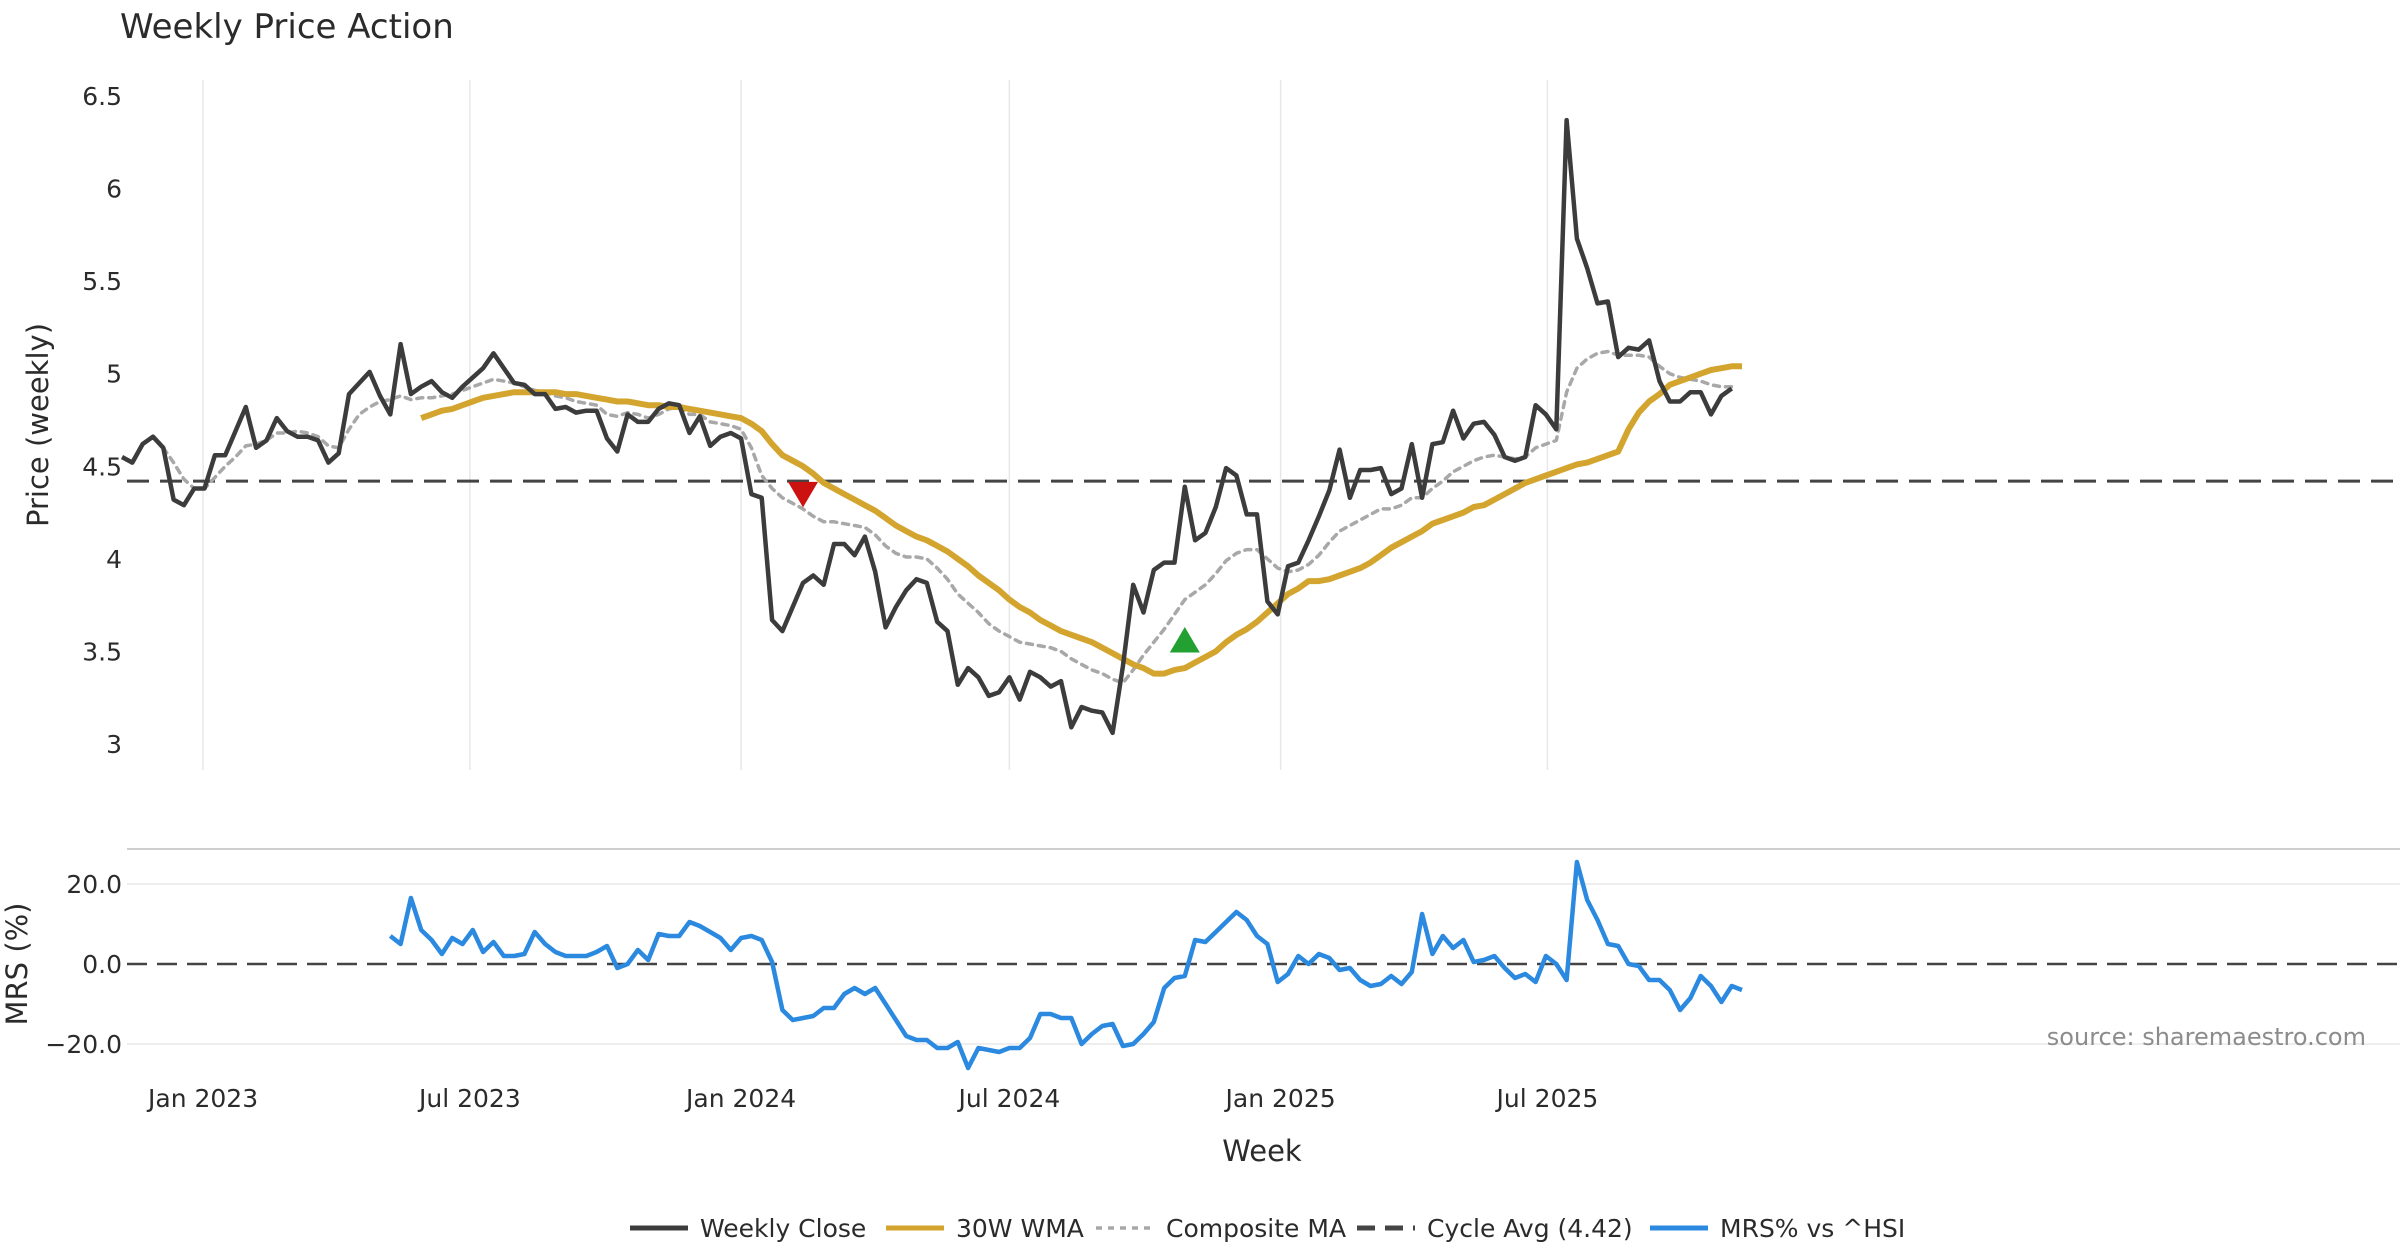  What do you see at coordinates (102, 651) in the screenshot?
I see `price-y-tick-1: 3.5` at bounding box center [102, 651].